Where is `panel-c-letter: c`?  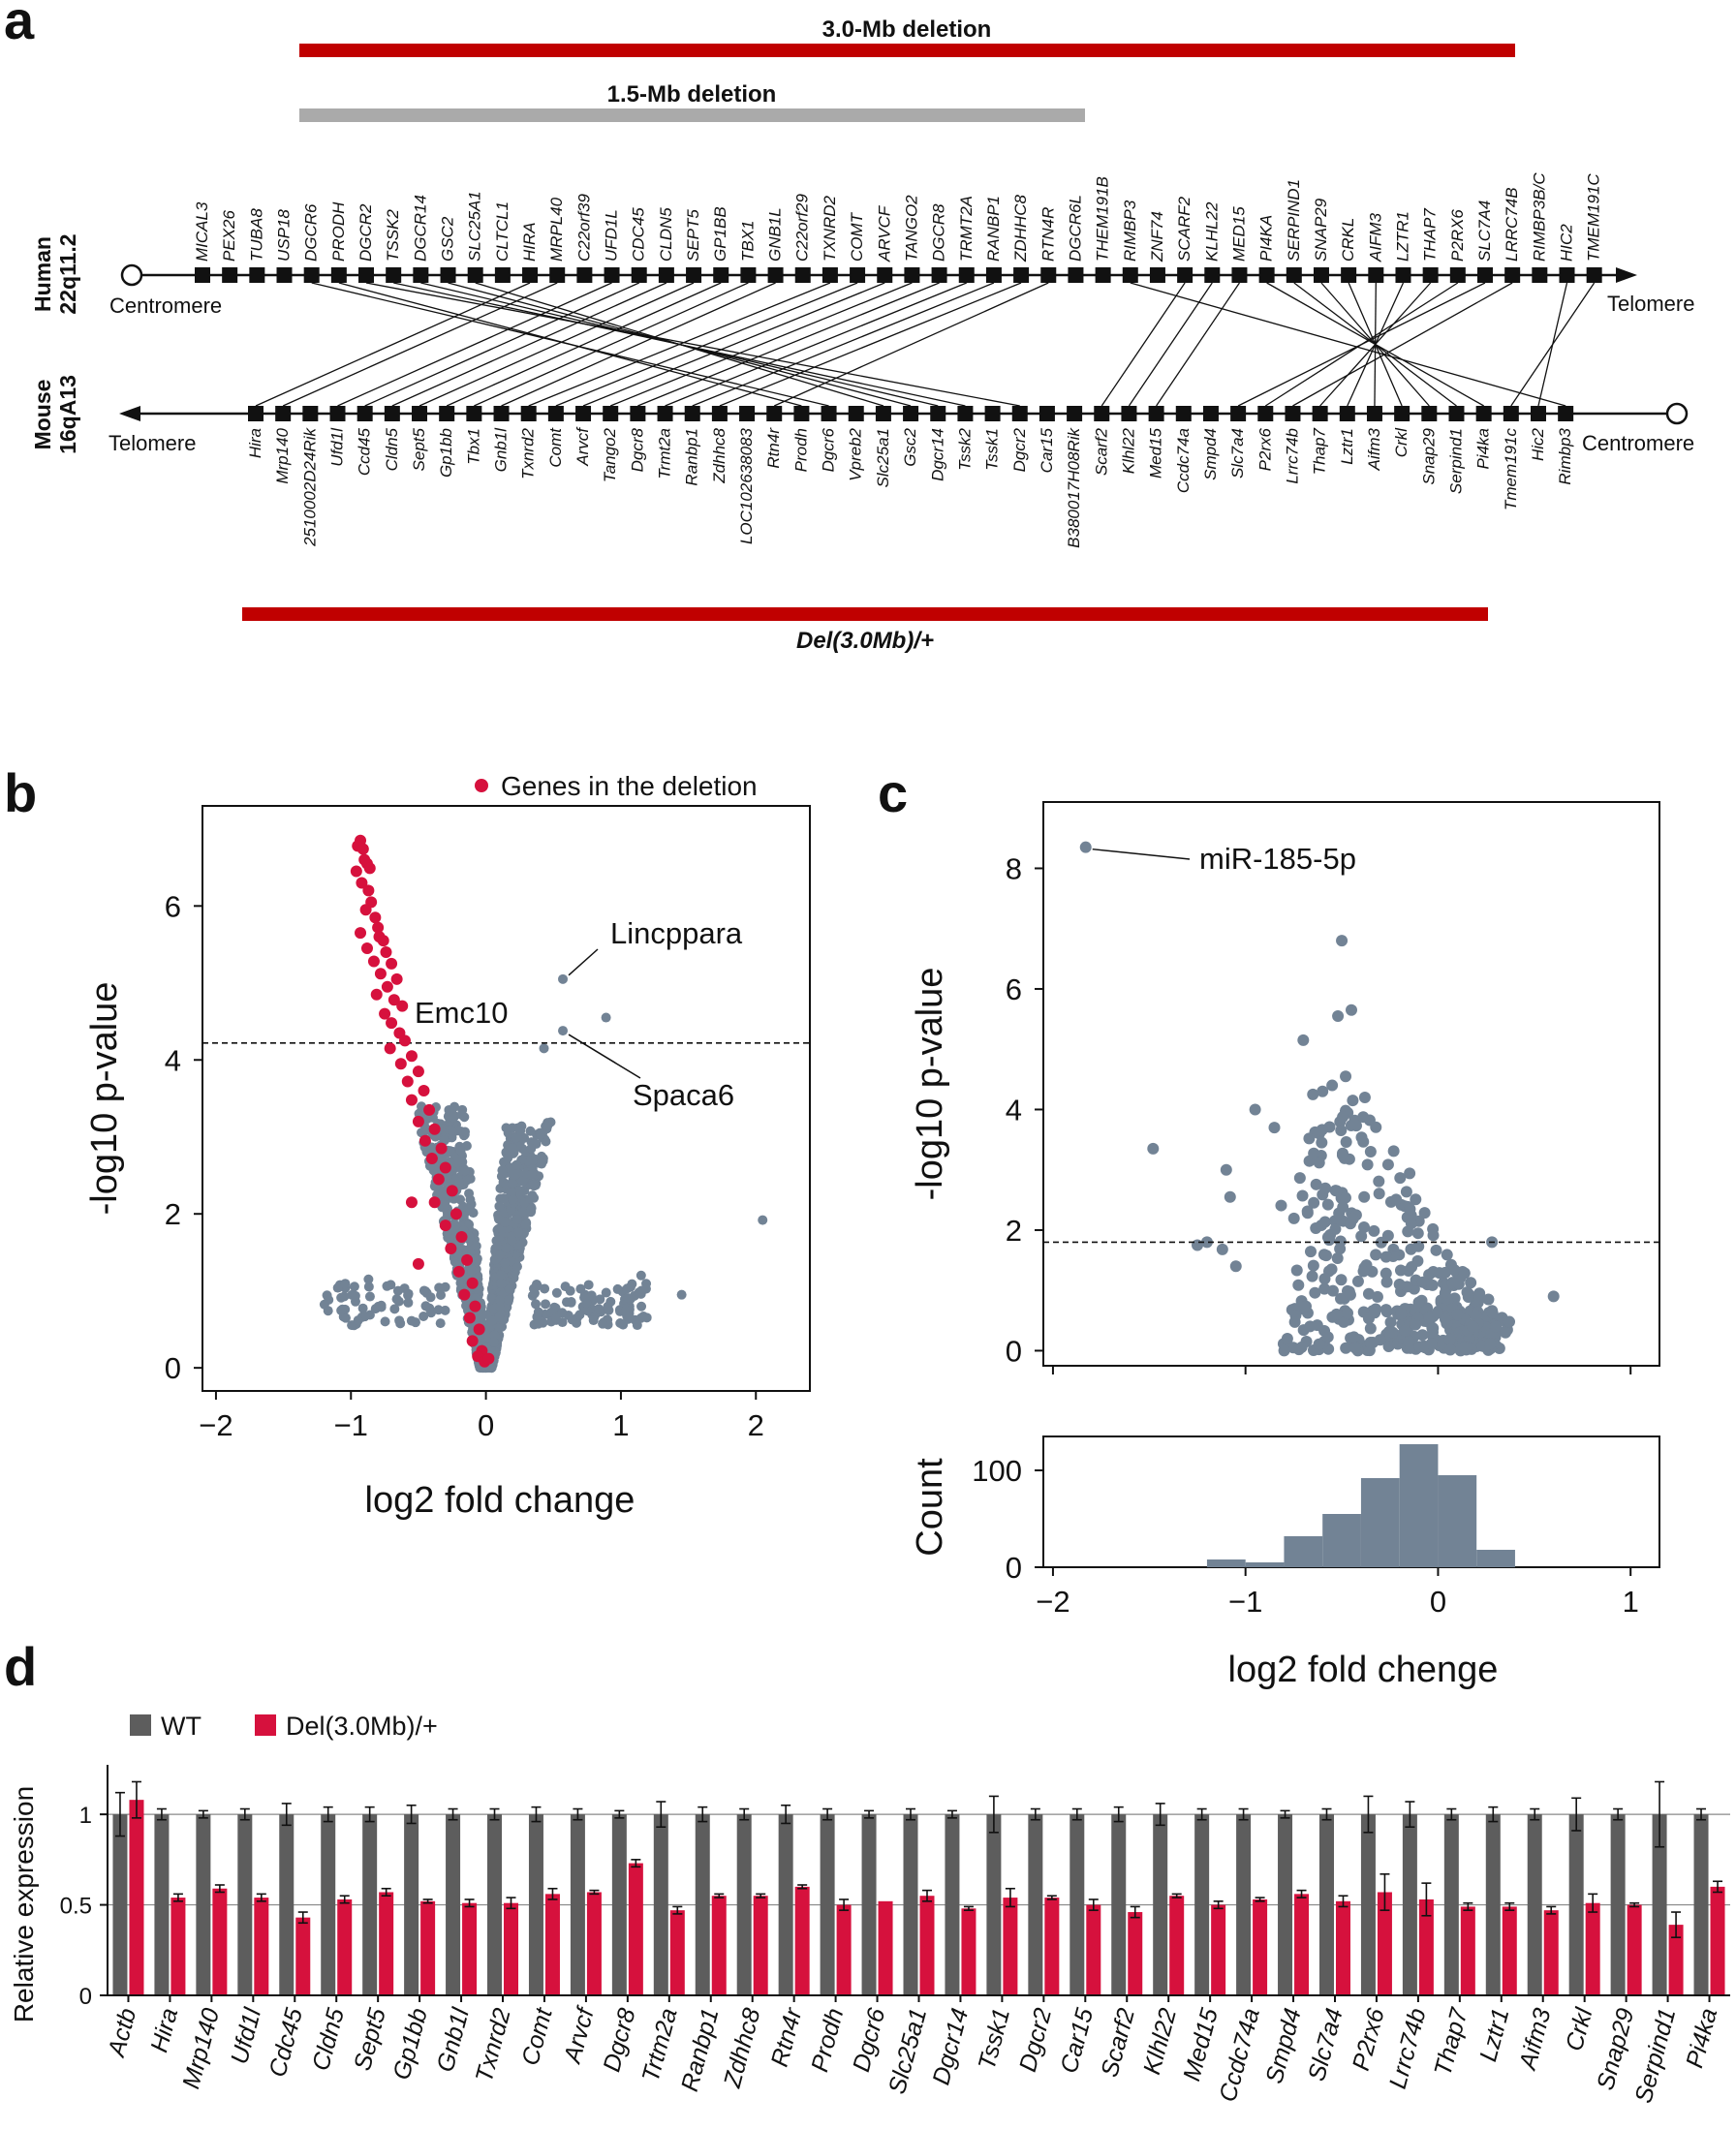
panel-c-letter: c is located at coordinates (893, 792).